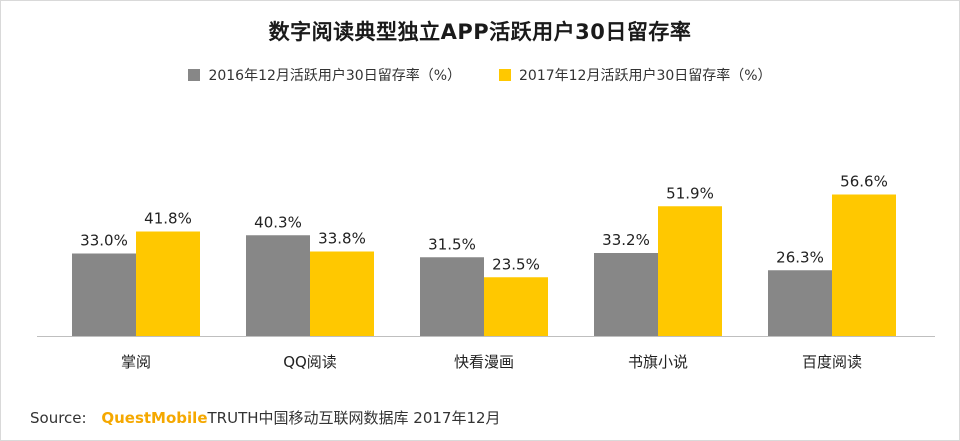 This screenshot has height=441, width=960. I want to click on data-label-2017-0: 41.8%, so click(168, 219).